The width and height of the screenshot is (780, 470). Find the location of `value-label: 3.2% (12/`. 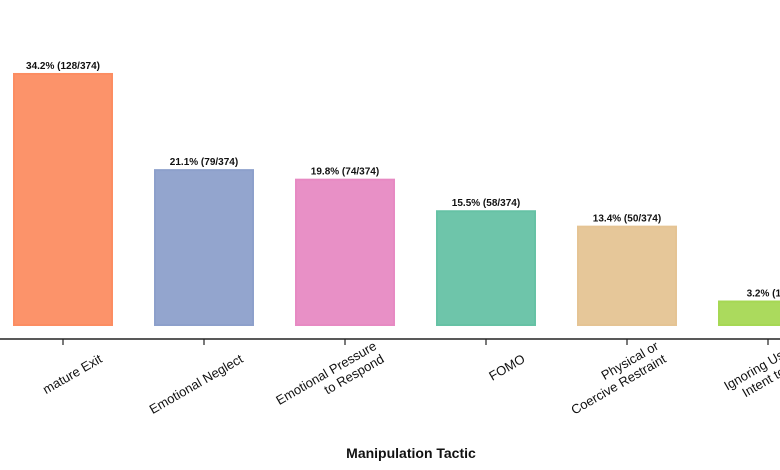

value-label: 3.2% (12/ is located at coordinates (763, 294).